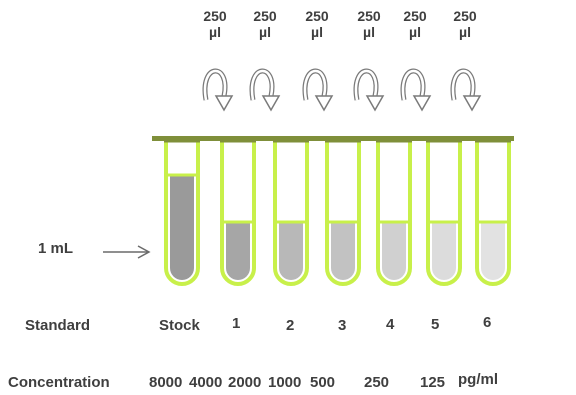  I want to click on transfer-volume-6: 250 µl, so click(465, 24).